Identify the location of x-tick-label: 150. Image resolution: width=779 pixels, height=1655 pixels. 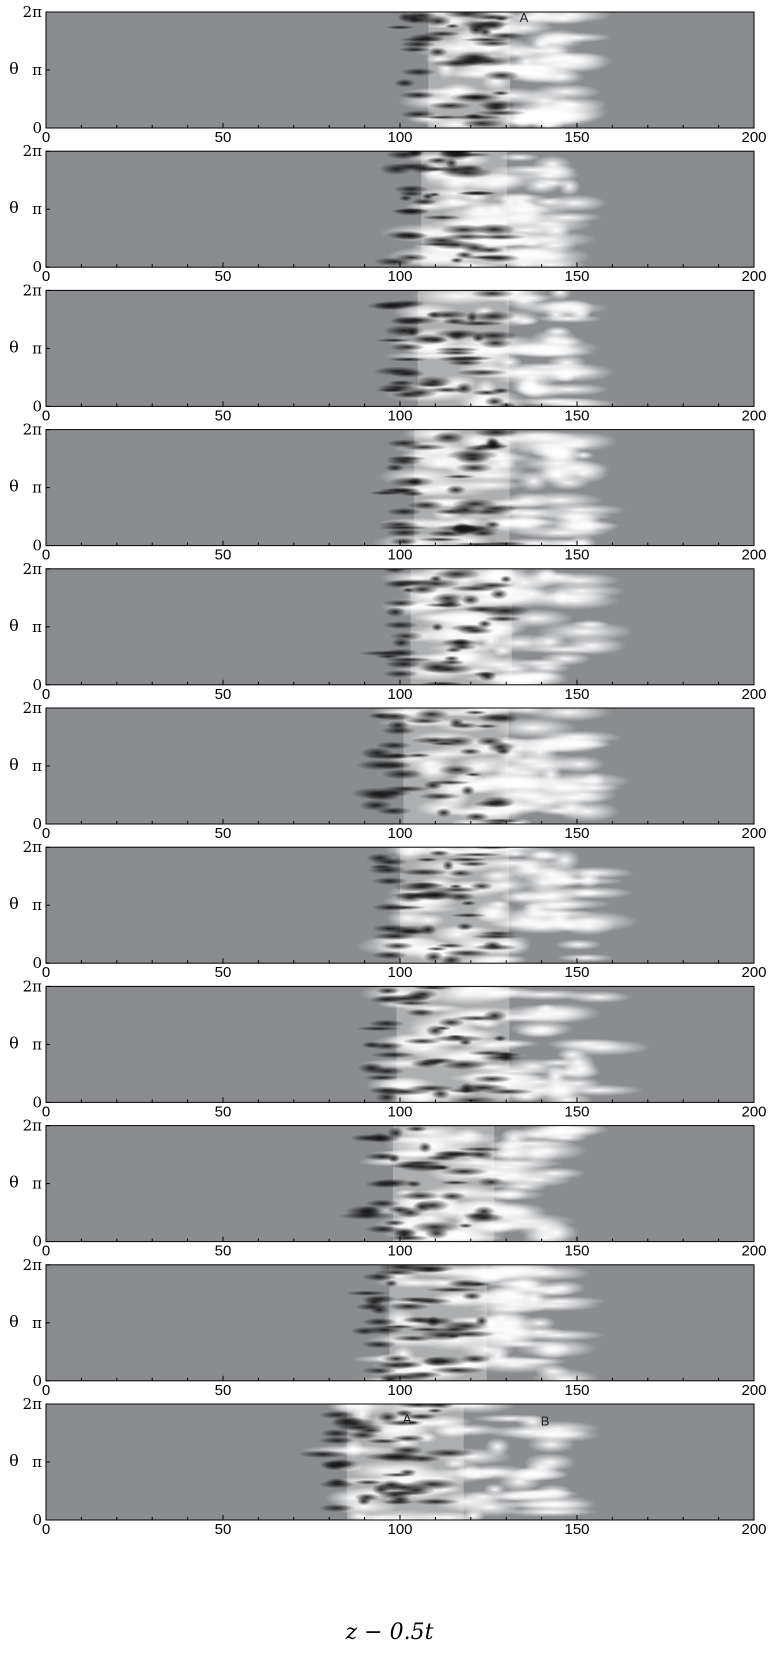
(576, 1529).